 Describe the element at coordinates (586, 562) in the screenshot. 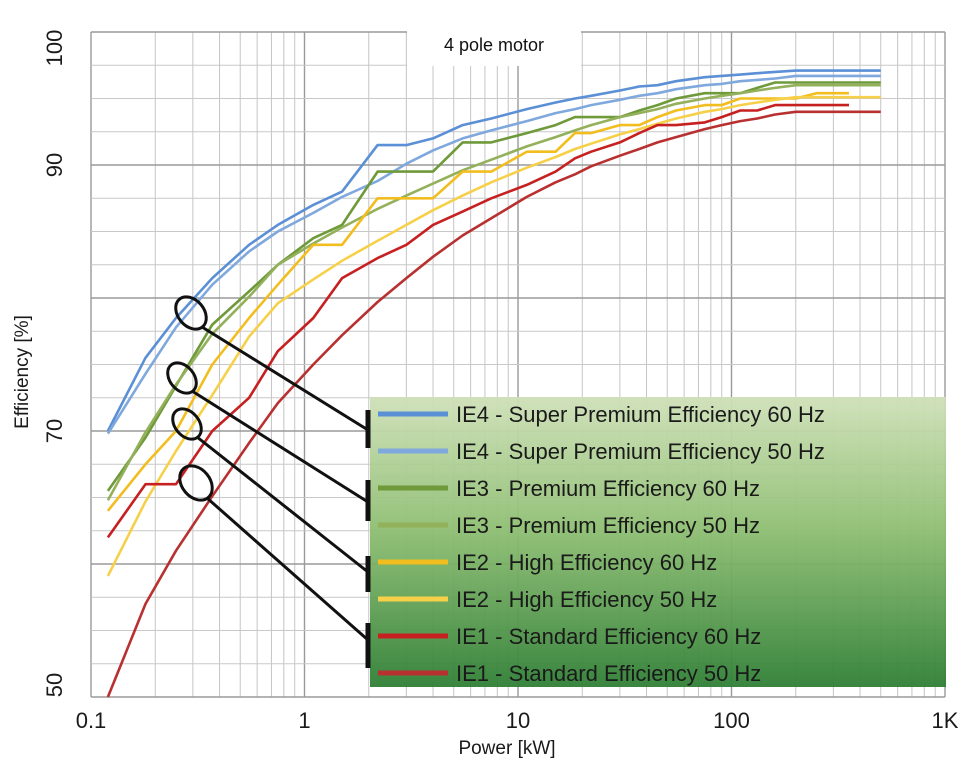

I see `legend-label: IE2 - High Efficiency 60 Hz` at that location.